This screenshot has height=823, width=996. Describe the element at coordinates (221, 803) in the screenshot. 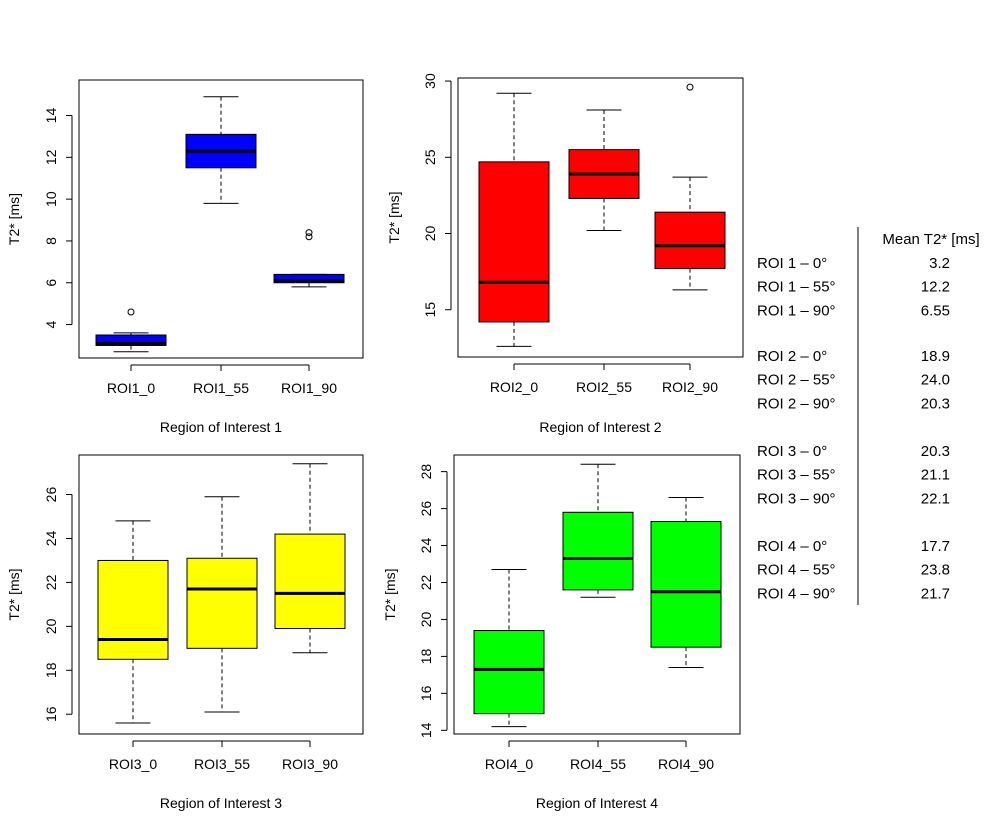

I see `x-axis-title: Region of Interest 3` at that location.